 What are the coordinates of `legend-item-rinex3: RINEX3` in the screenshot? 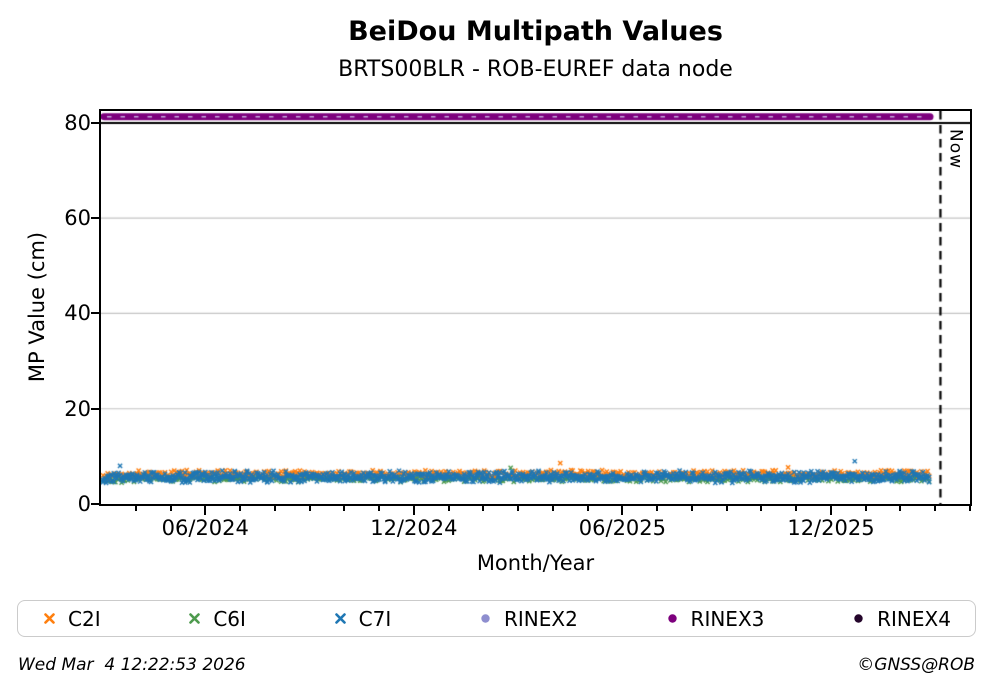 It's located at (715, 618).